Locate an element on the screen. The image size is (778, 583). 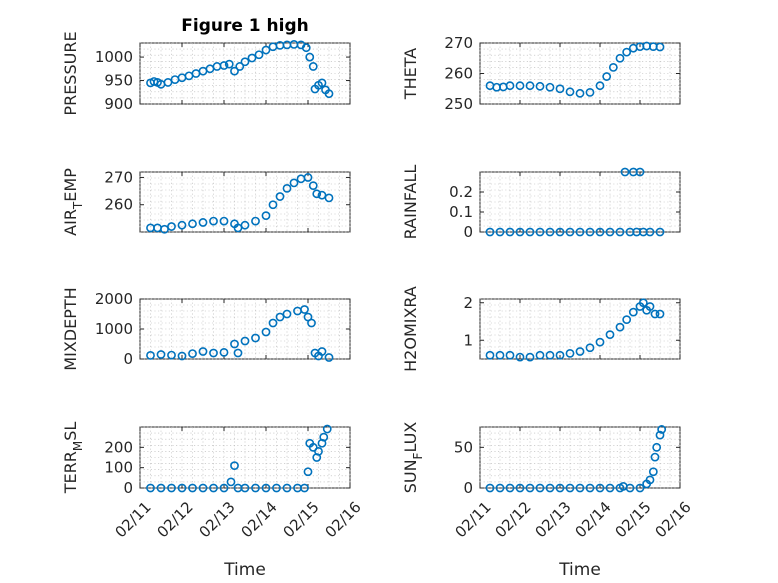
y-axis-label: H2OMIXRA is located at coordinates (410, 329).